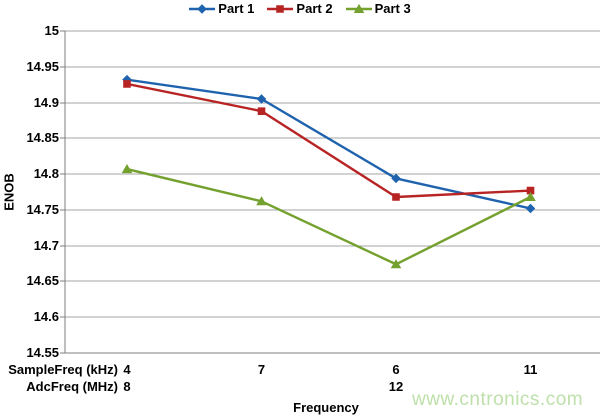 The image size is (600, 419). I want to click on watermark: www.cntronics.com, so click(498, 399).